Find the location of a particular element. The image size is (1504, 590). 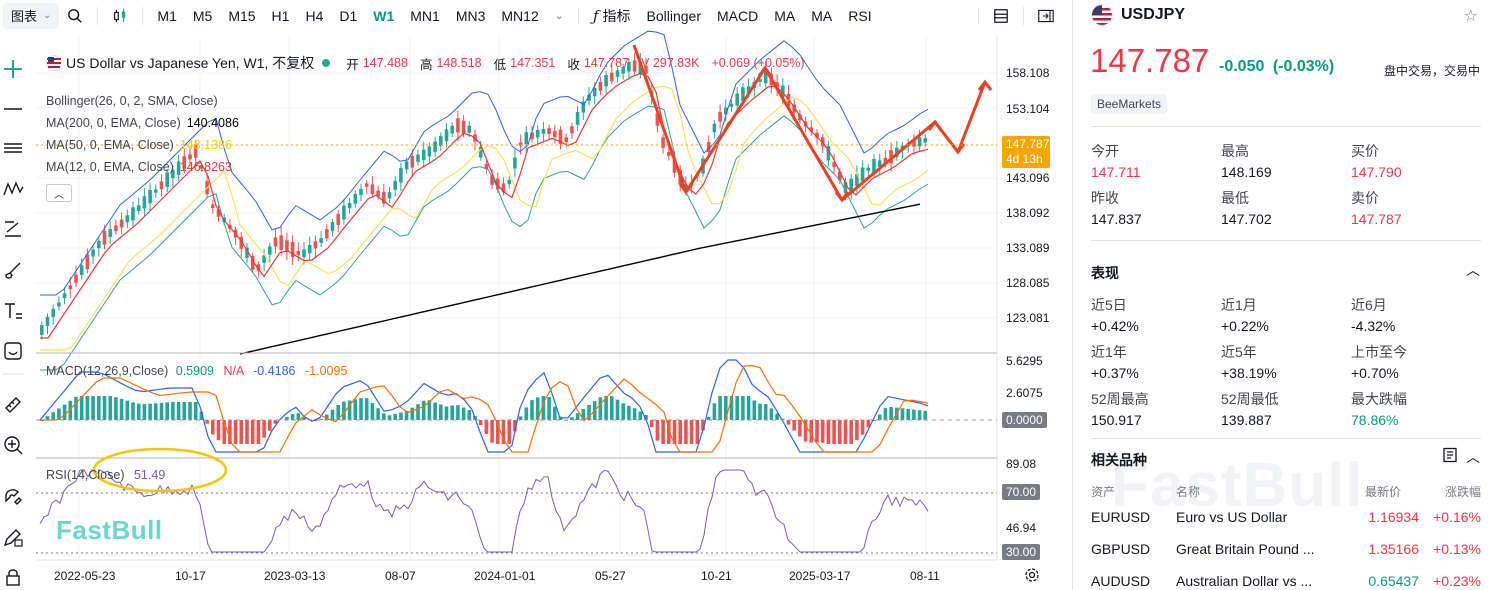

macd-value-3: -0.4186 is located at coordinates (274, 371).